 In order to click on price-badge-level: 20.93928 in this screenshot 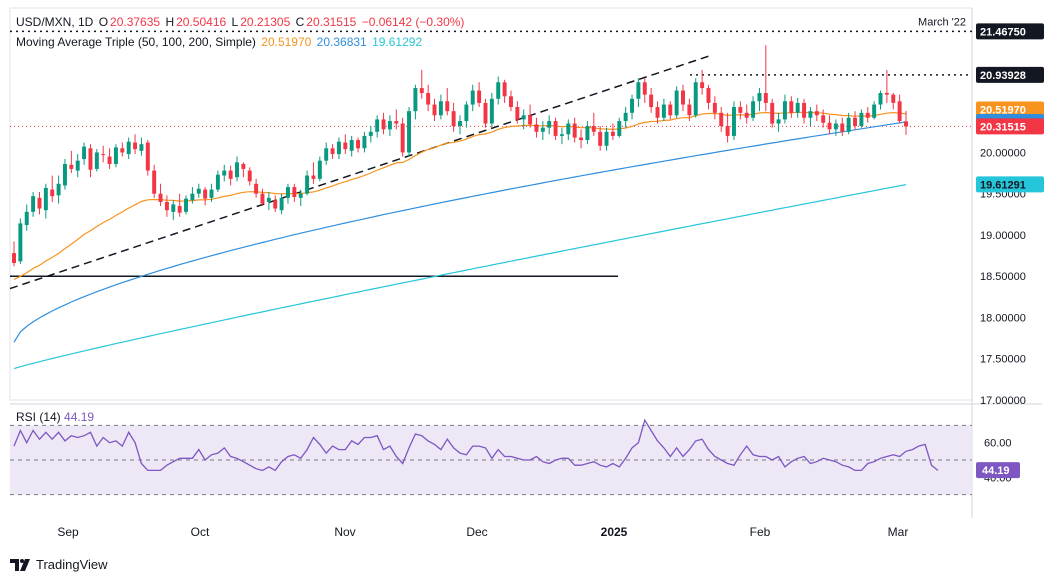, I will do `click(1003, 76)`.